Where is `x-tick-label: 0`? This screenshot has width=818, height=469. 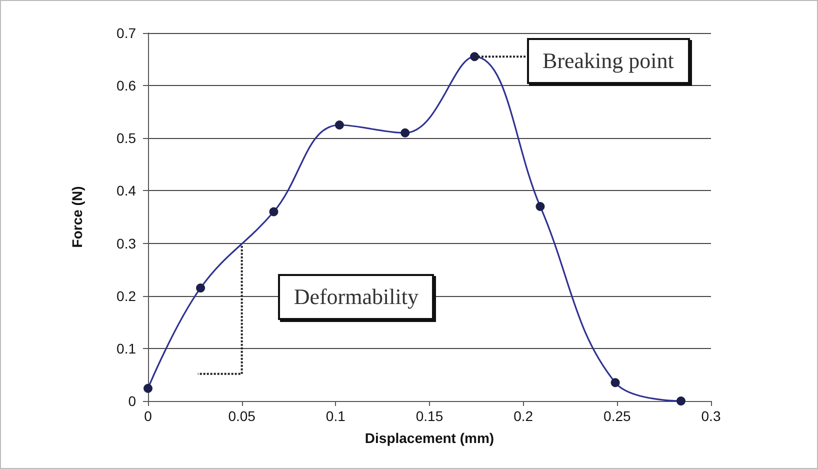 x-tick-label: 0 is located at coordinates (148, 416).